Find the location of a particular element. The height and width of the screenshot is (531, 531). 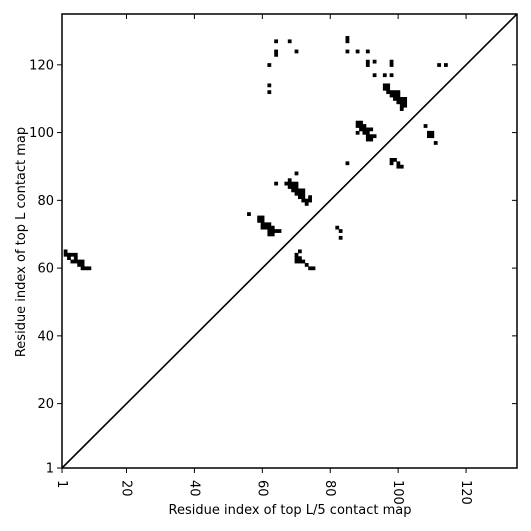

y-tick-label: 40 is located at coordinates (45, 336).